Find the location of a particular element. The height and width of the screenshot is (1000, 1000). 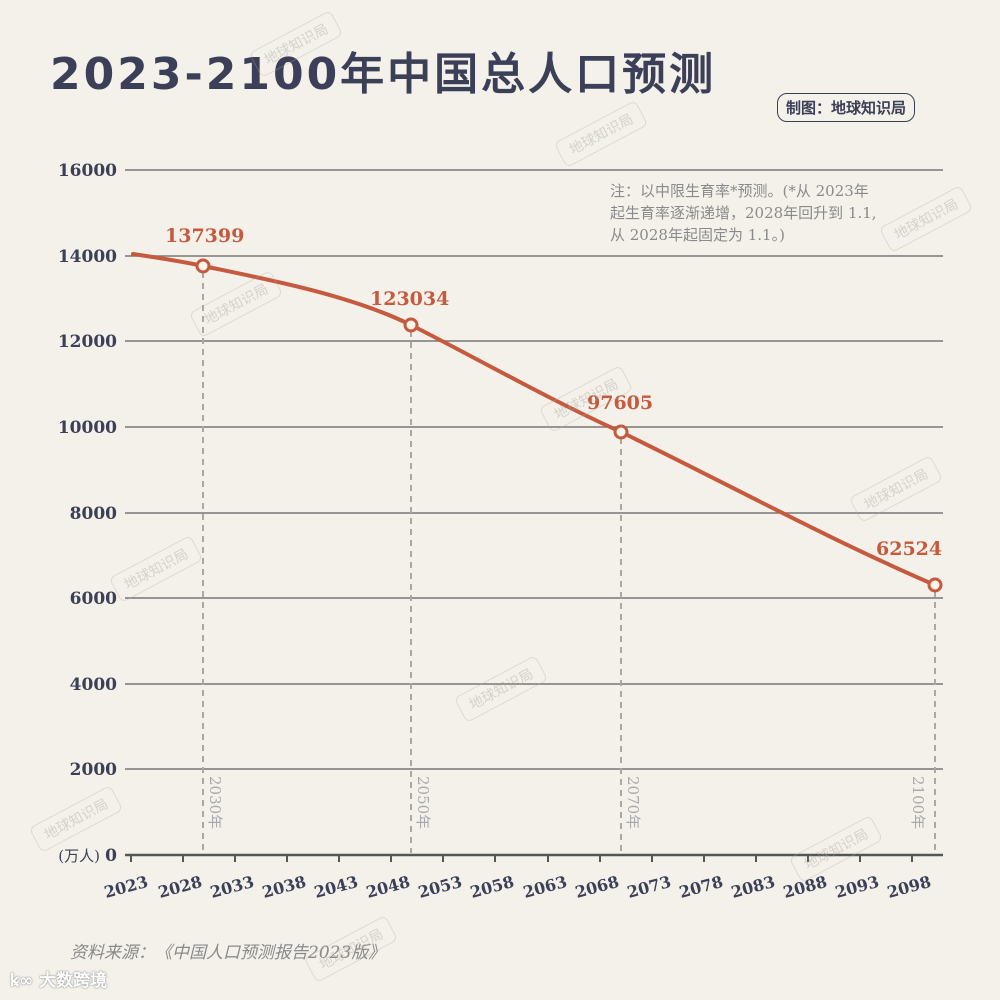

svg-text: 14000 is located at coordinates (87, 257).